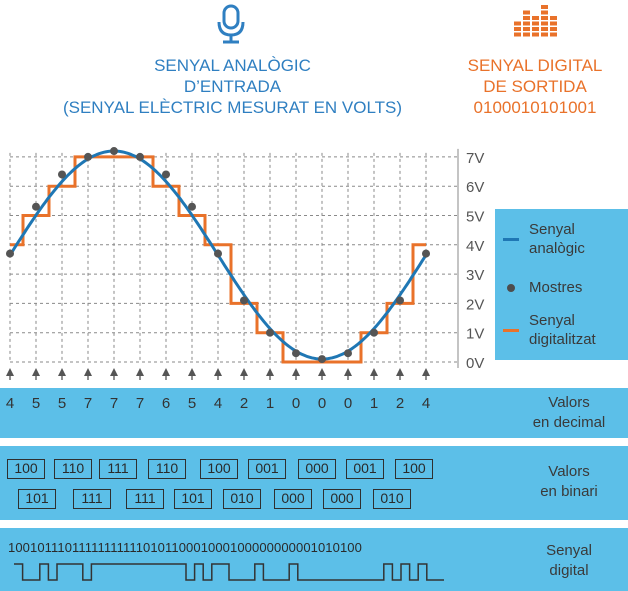 The height and width of the screenshot is (591, 628). I want to click on digital-pulse-waveform, so click(229, 572).